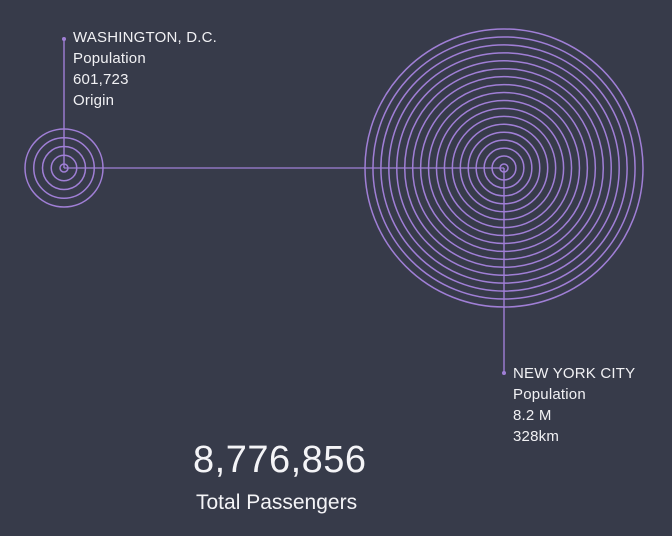 This screenshot has height=536, width=672. I want to click on total-passengers-value: 8,776,856, so click(280, 460).